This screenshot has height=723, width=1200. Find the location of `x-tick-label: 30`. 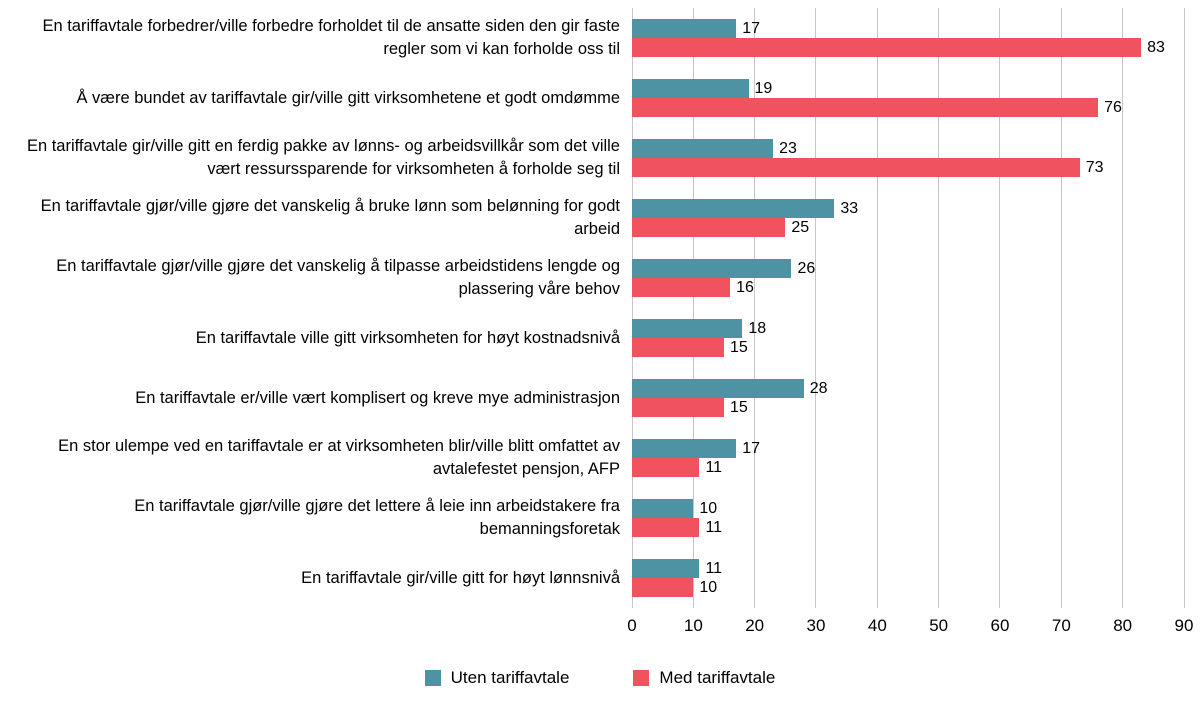

x-tick-label: 30 is located at coordinates (816, 625).